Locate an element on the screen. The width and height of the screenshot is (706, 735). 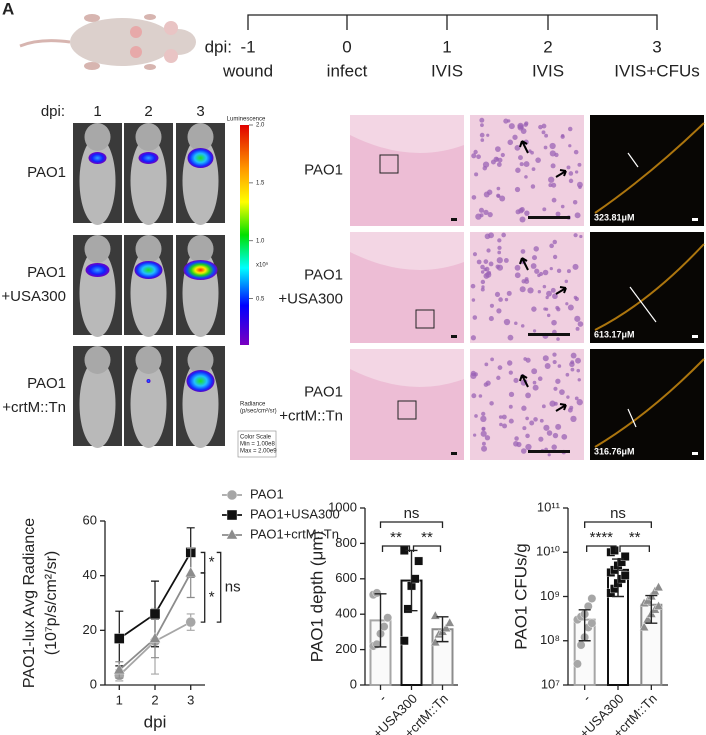
histology-high is located at coordinates (527, 170).